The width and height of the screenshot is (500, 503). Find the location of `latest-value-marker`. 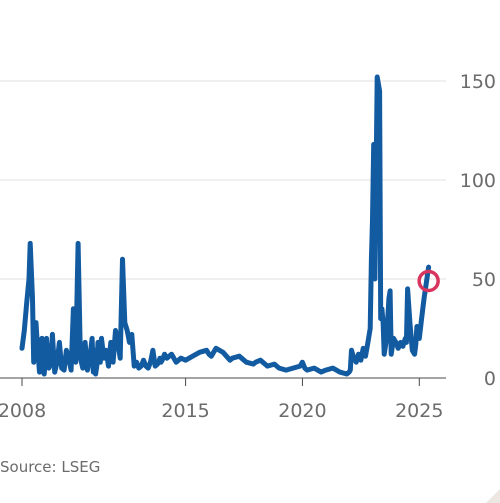

latest-value-marker is located at coordinates (428, 281).